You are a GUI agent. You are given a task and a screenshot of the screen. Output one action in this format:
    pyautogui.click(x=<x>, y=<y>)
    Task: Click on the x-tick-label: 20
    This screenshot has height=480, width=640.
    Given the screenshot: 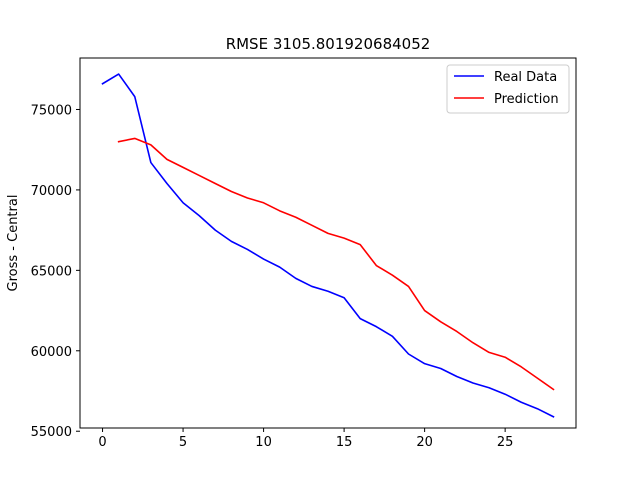 What is the action you would take?
    pyautogui.click(x=424, y=442)
    